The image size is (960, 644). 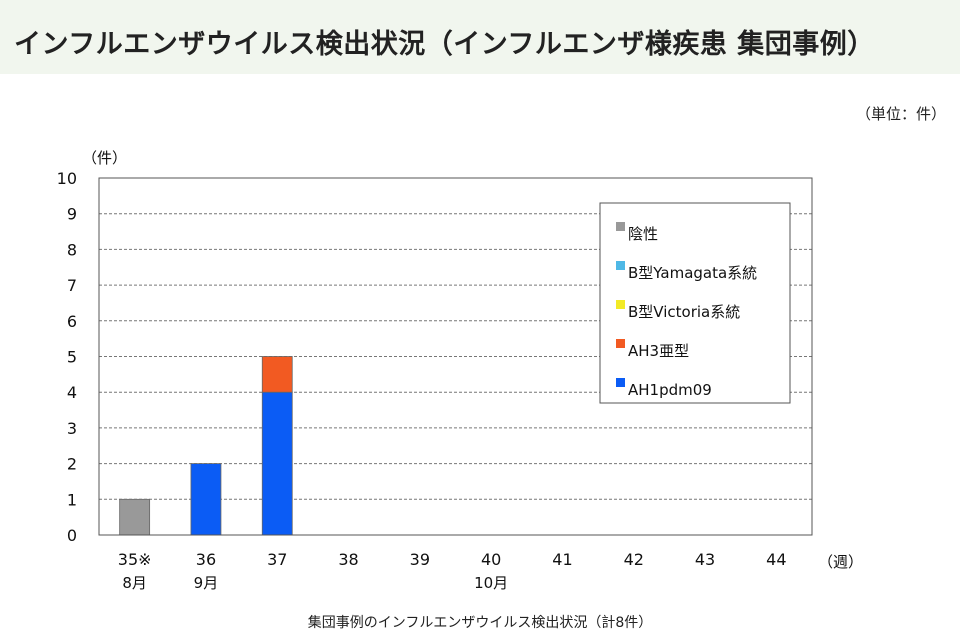 What do you see at coordinates (562, 559) in the screenshot?
I see `x-tick-label: 41` at bounding box center [562, 559].